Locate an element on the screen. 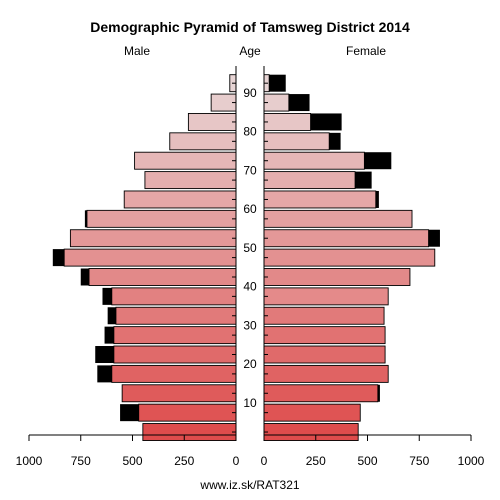 The width and height of the screenshot is (500, 500). age-tick-label: 70 is located at coordinates (250, 170).